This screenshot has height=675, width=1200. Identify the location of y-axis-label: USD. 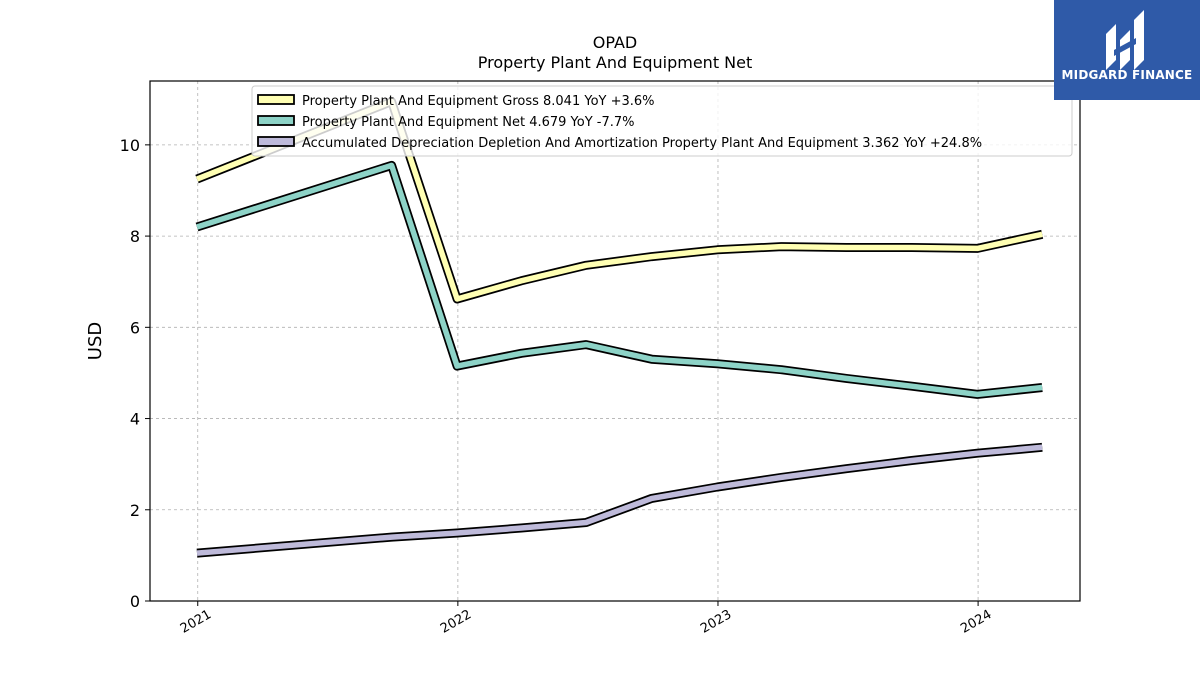
(95, 341).